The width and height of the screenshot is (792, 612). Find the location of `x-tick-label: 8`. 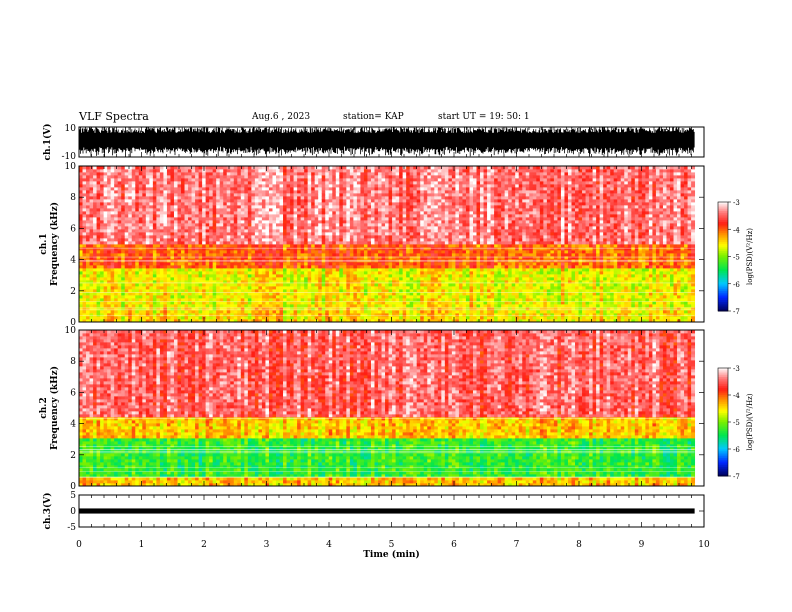

x-tick-label: 8 is located at coordinates (579, 545).